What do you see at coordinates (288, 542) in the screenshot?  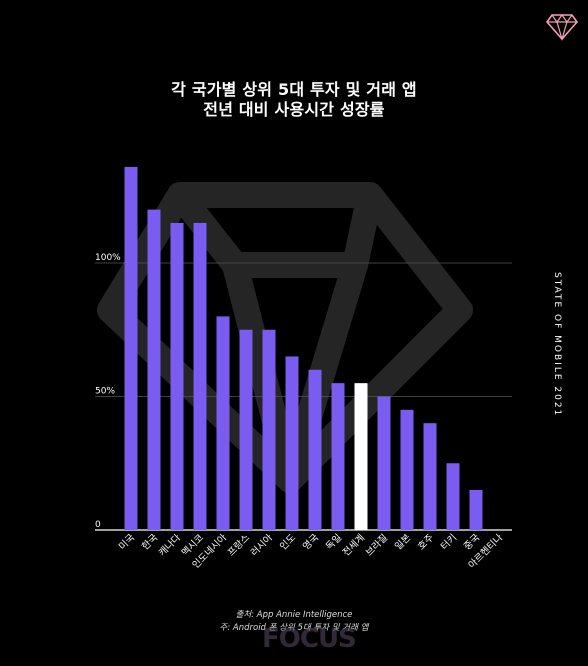 I see `x-tick-label: 인도` at bounding box center [288, 542].